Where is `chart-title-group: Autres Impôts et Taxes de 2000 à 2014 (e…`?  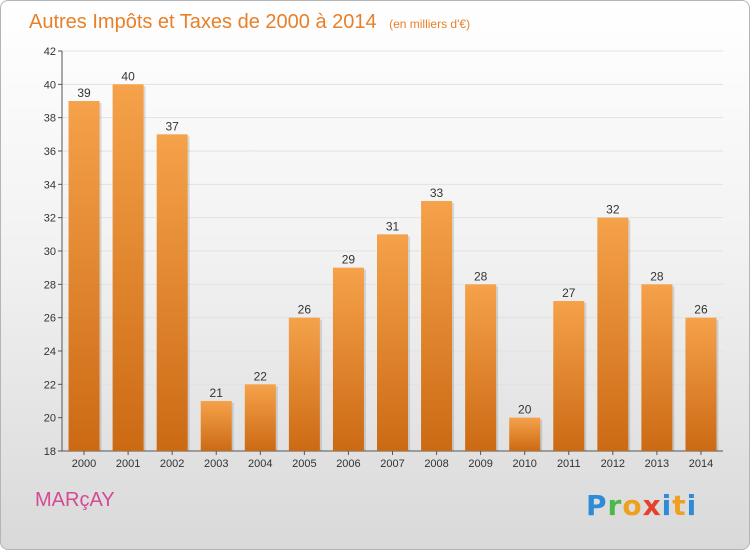
chart-title-group: Autres Impôts et Taxes de 2000 à 2014 (e… is located at coordinates (249, 22).